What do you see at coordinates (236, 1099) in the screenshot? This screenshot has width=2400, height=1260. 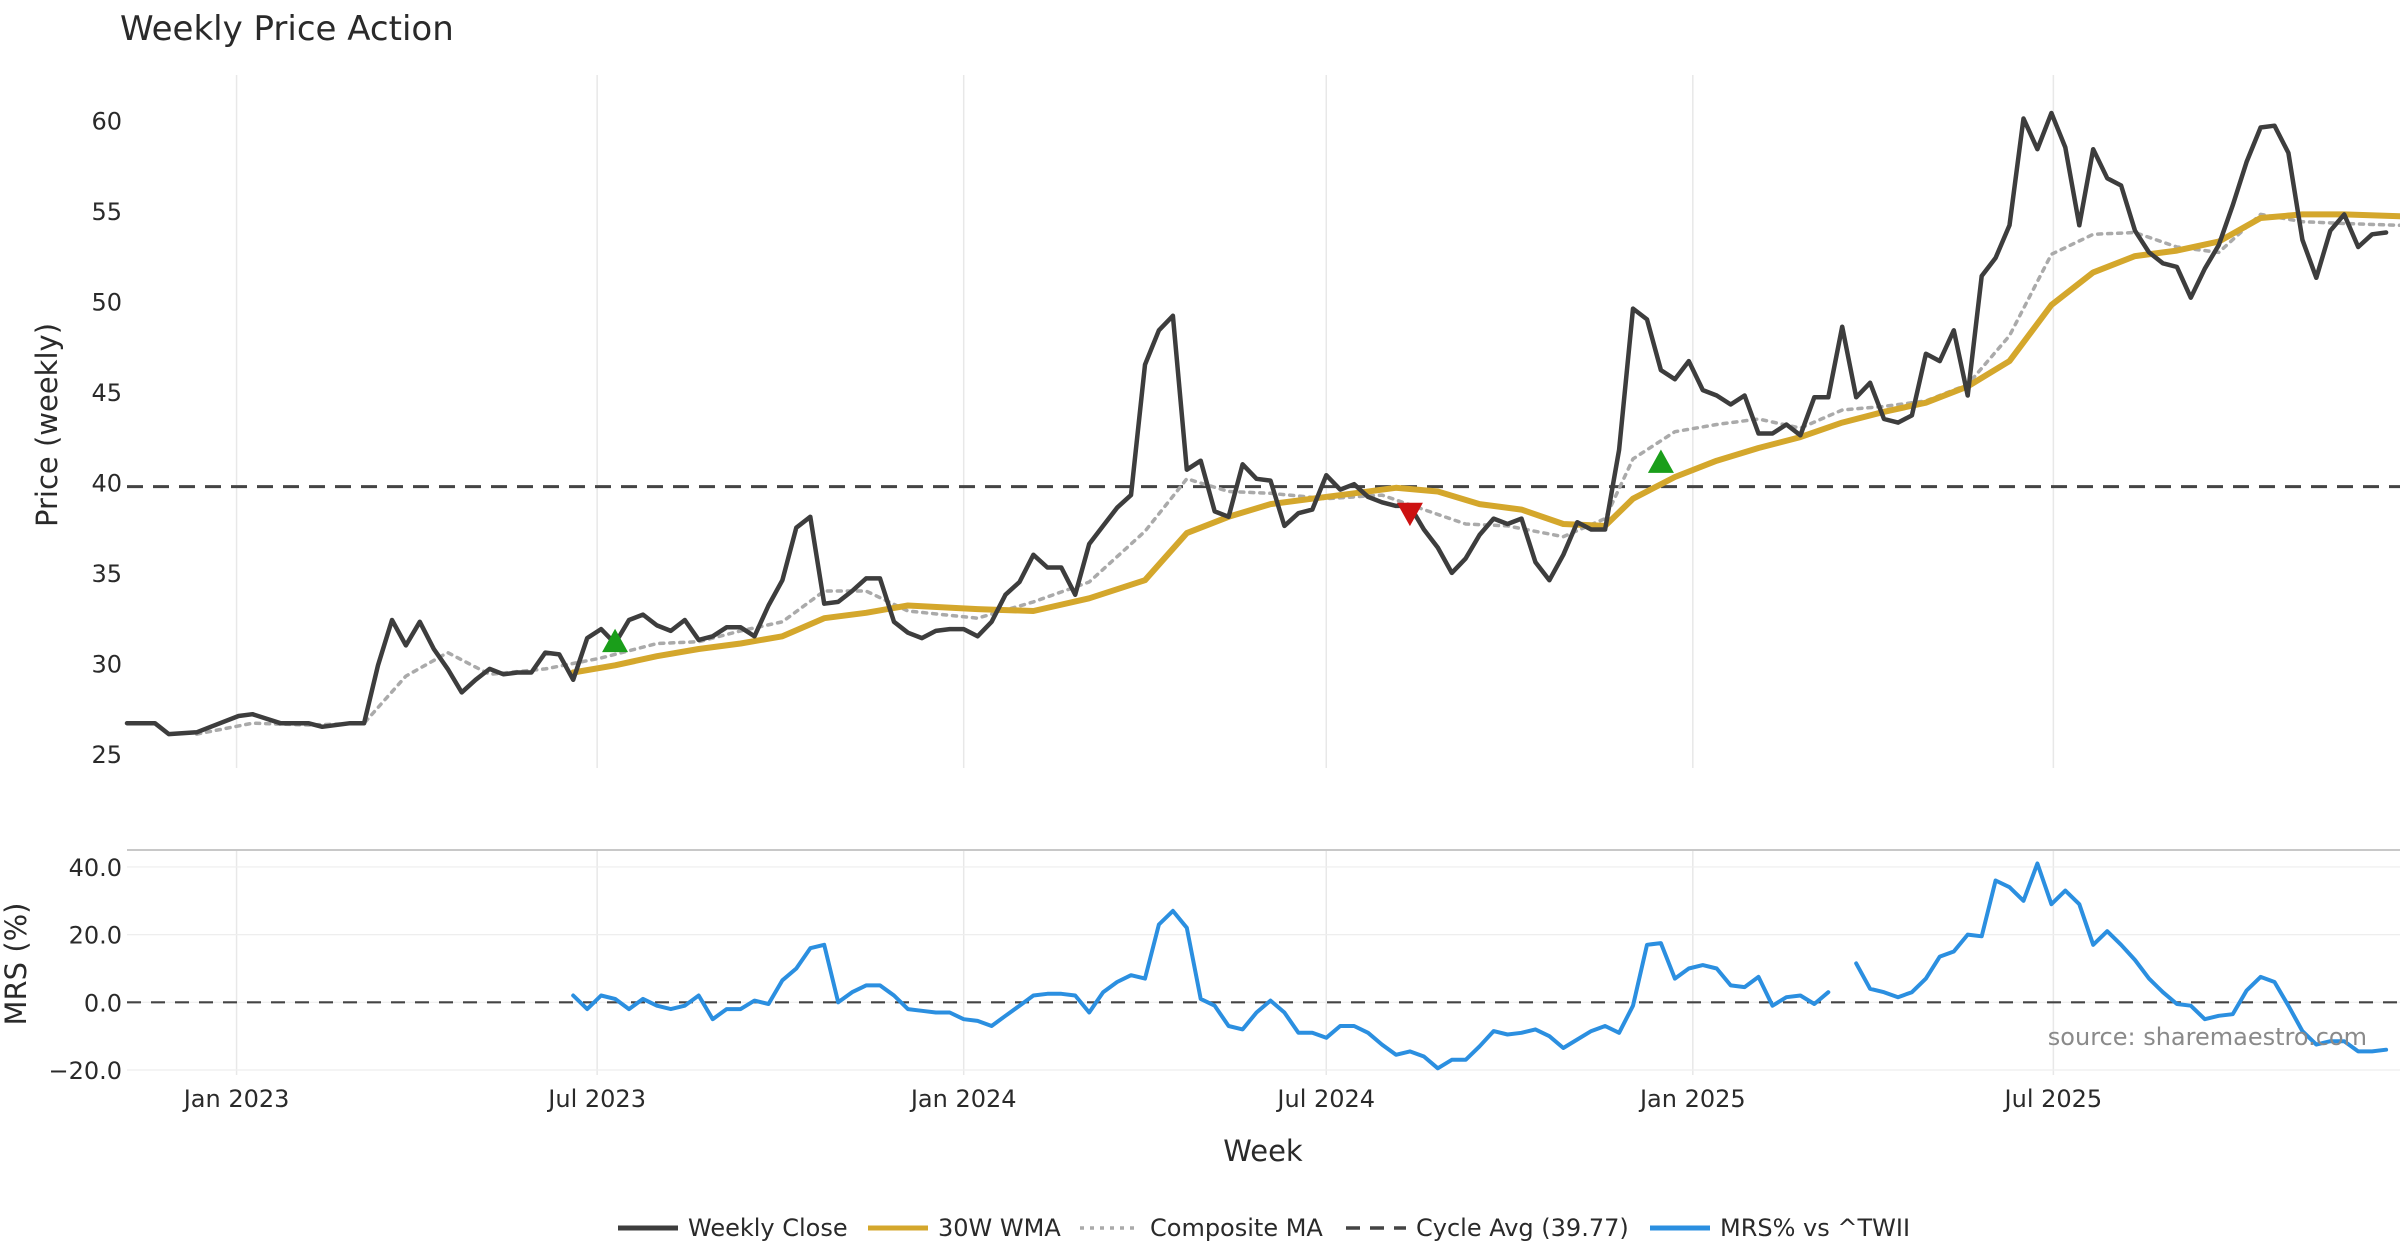 I see `x-tick-label: Jan 2023` at bounding box center [236, 1099].